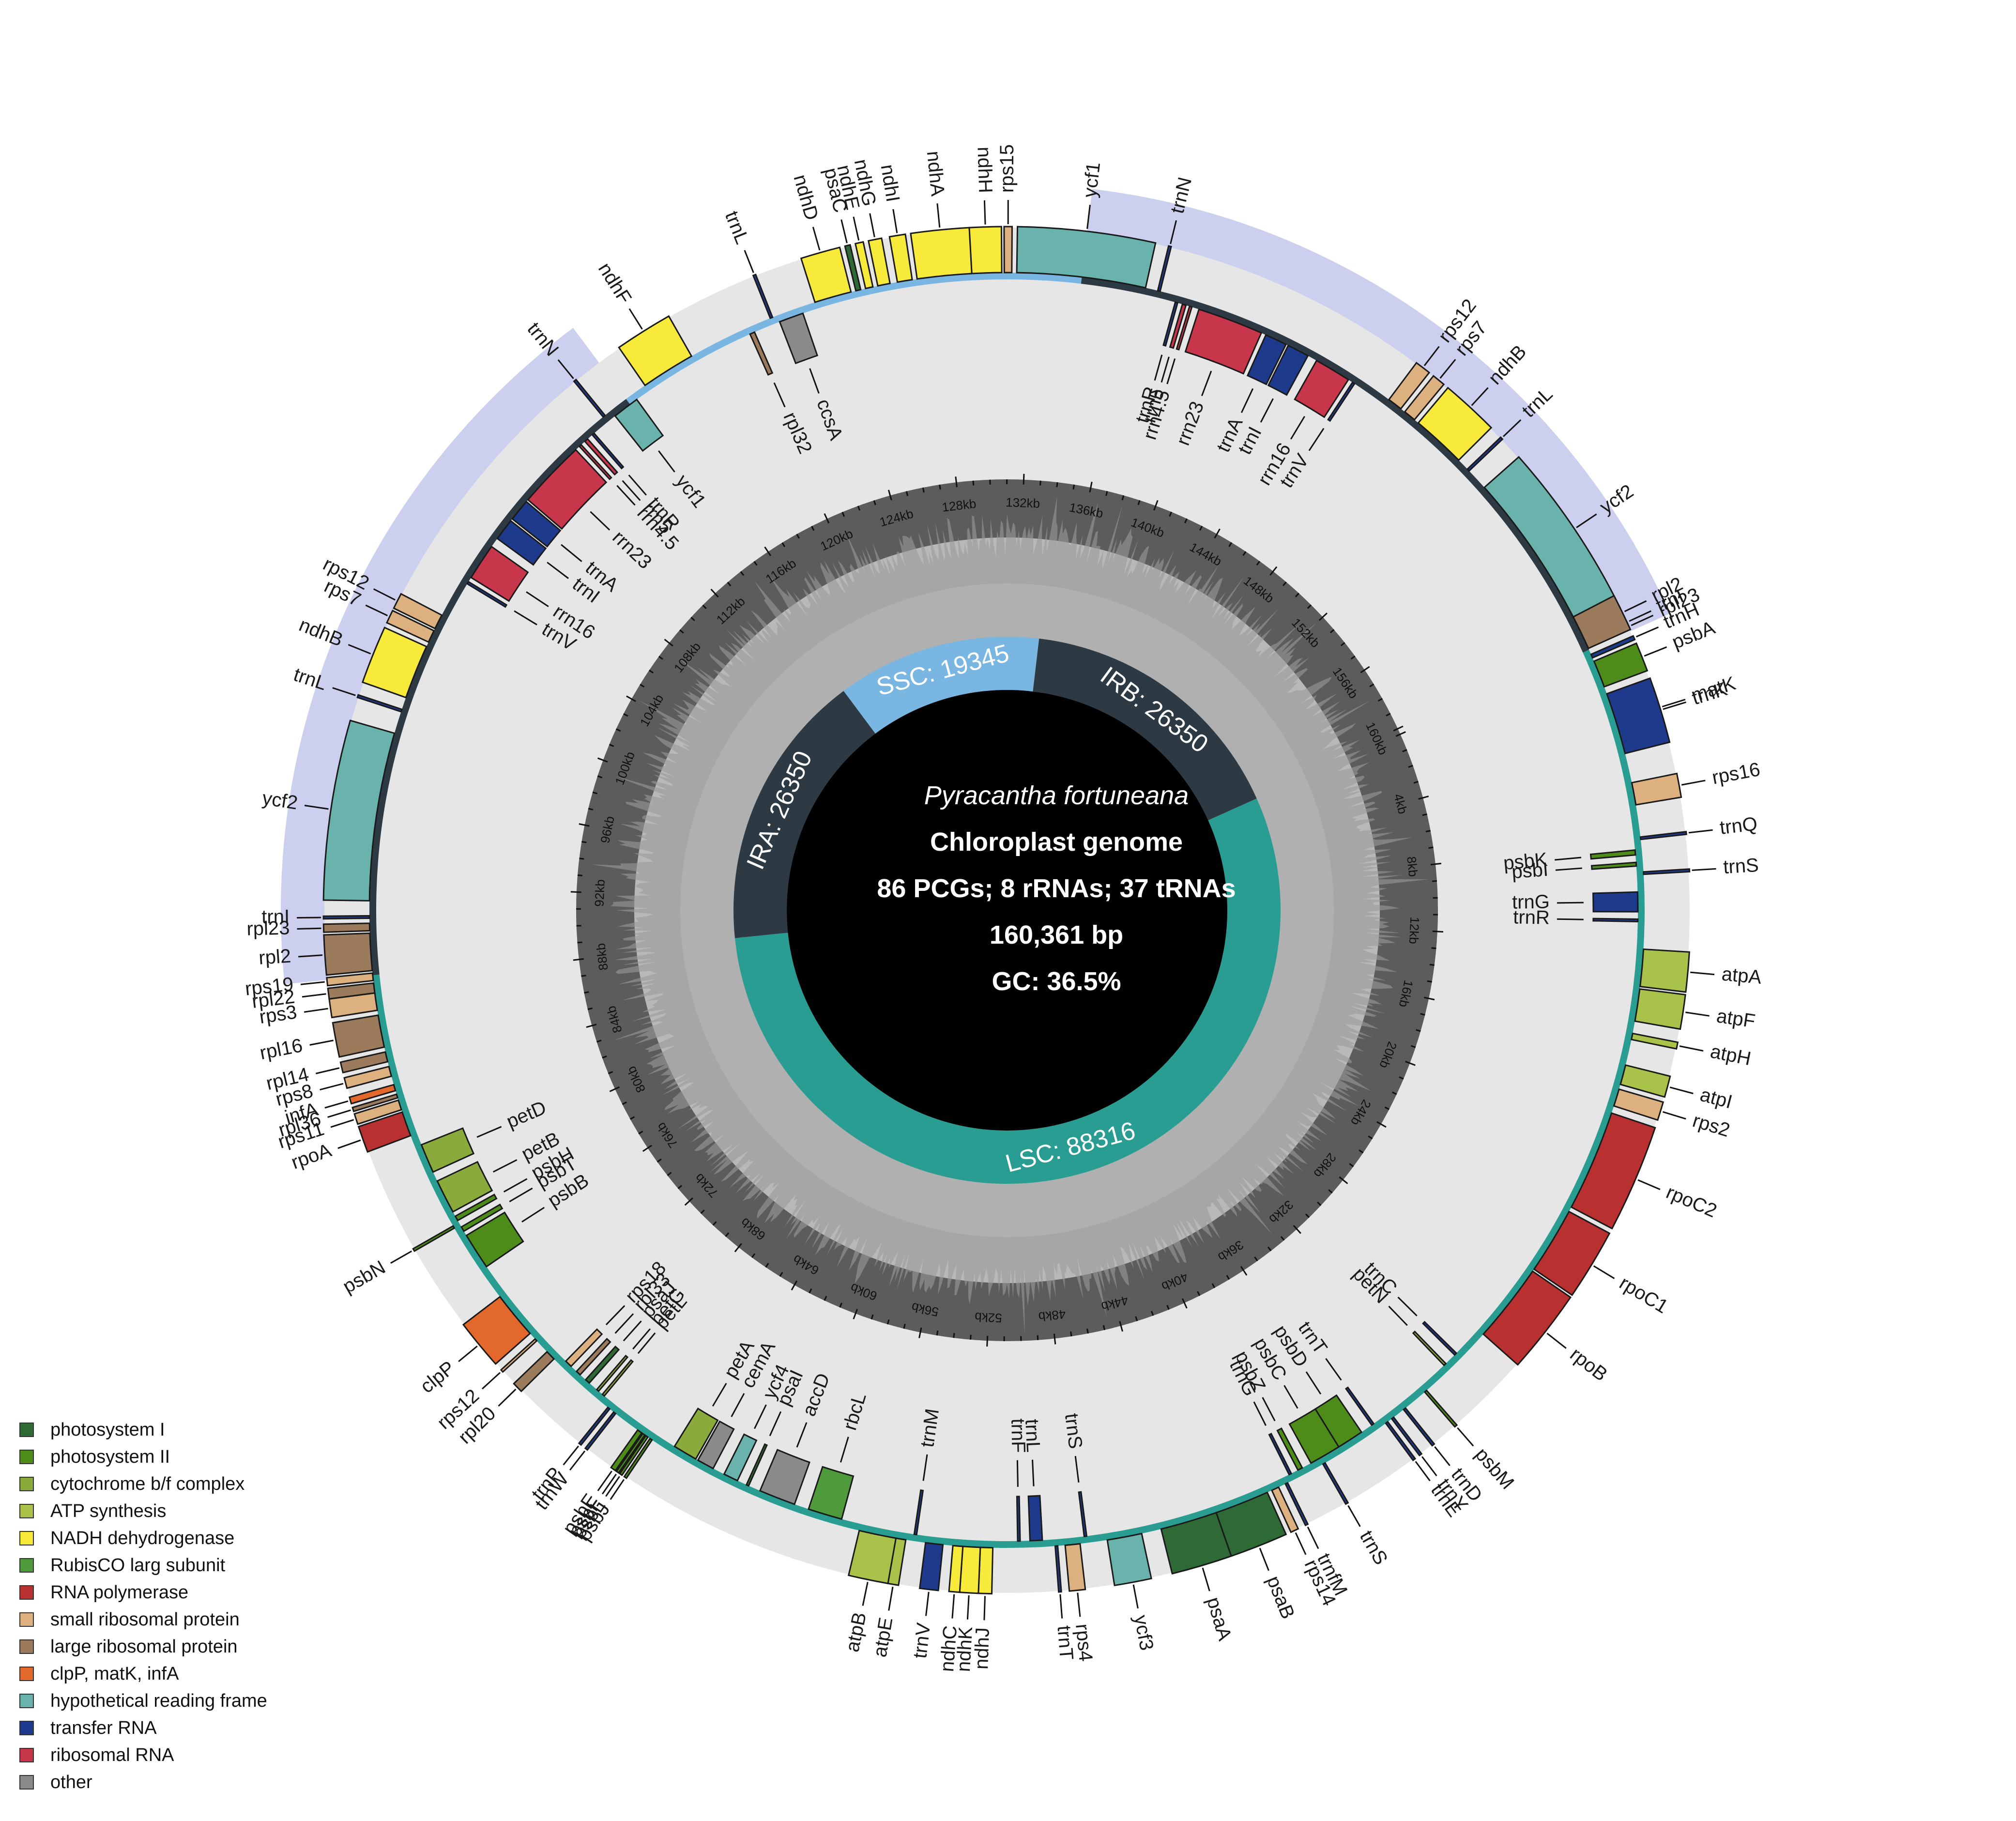 The image size is (2016, 1821). What do you see at coordinates (1075, 1568) in the screenshot?
I see `gene-block-rps4` at bounding box center [1075, 1568].